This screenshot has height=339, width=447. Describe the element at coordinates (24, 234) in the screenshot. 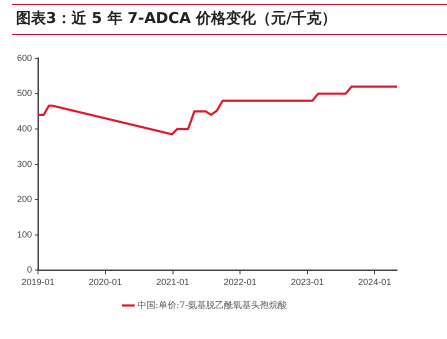

I see `y-tick-label: 100` at that location.